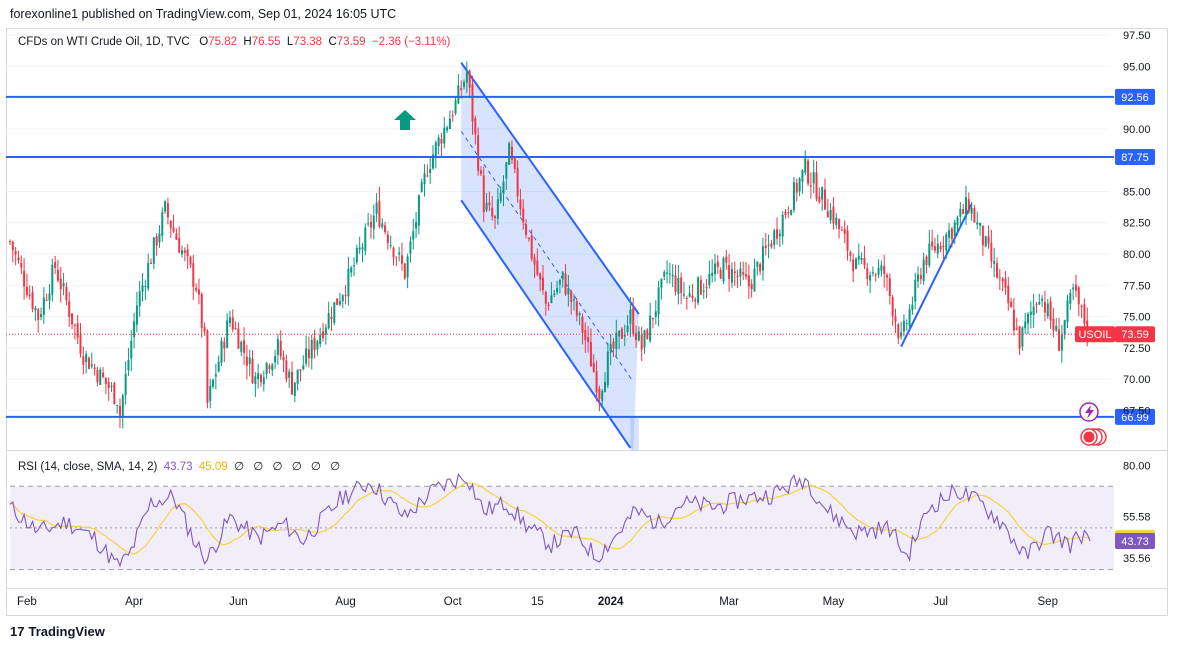  Describe the element at coordinates (936, 275) in the screenshot. I see `trend-line` at that location.